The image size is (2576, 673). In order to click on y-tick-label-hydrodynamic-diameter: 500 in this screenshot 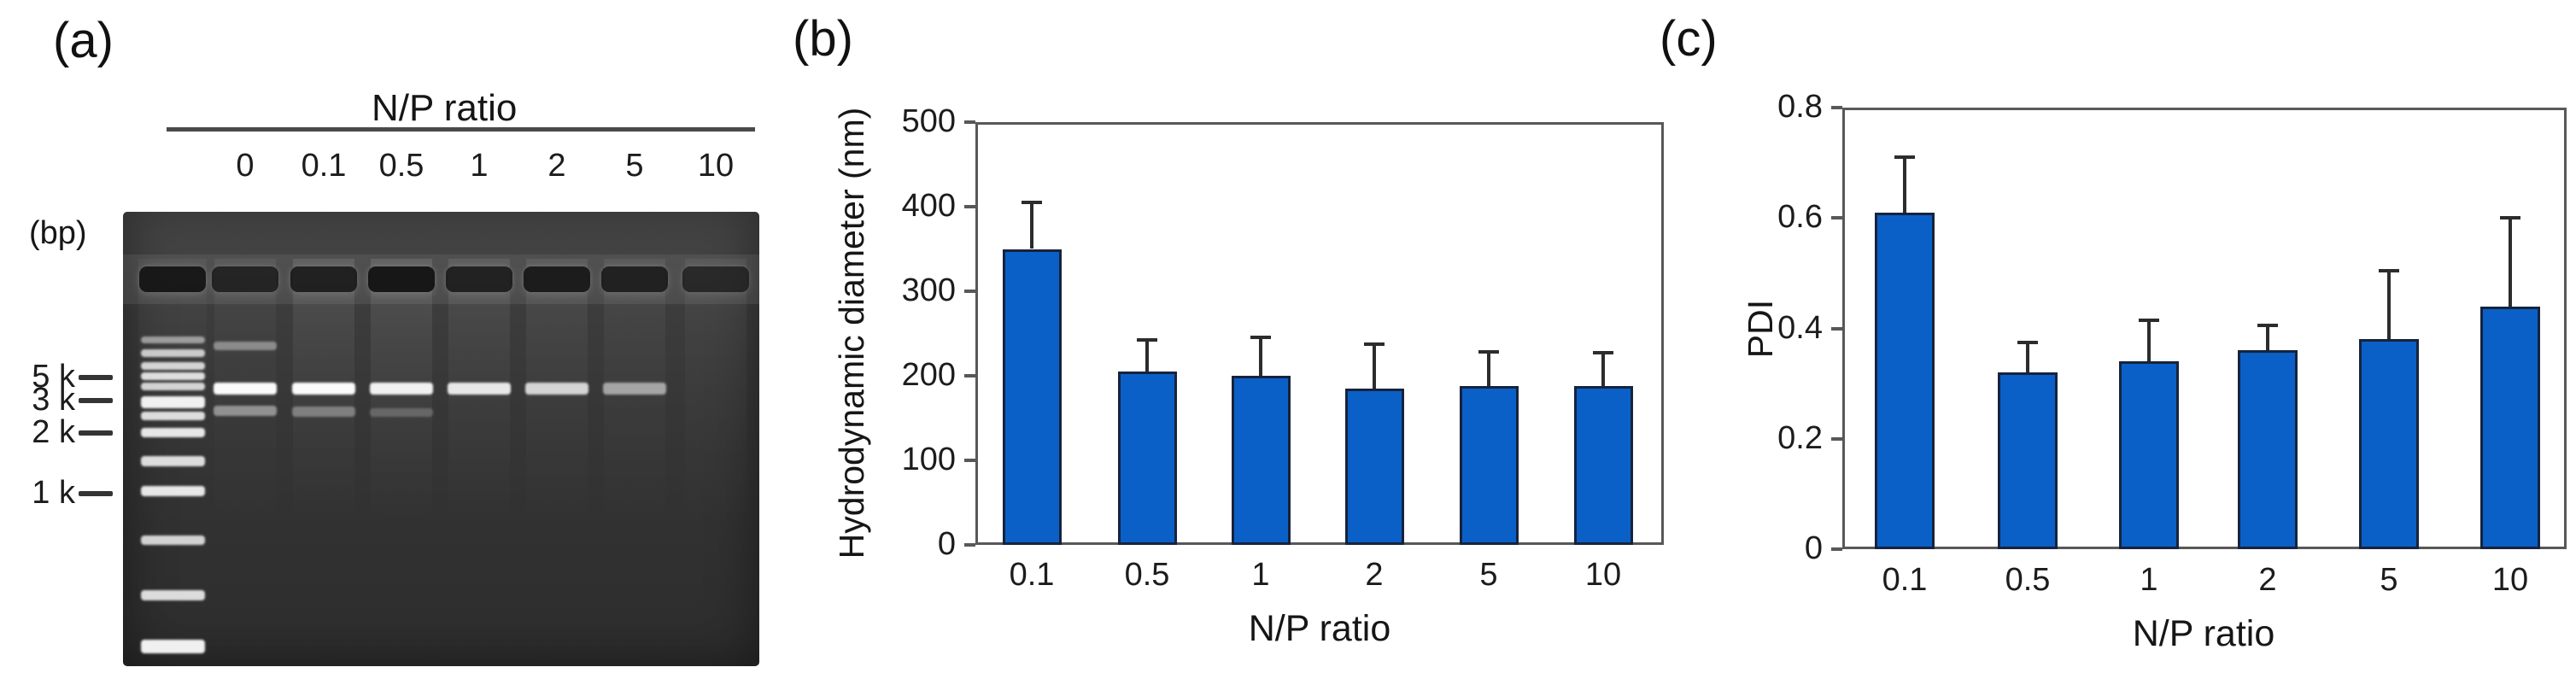, I will do `click(928, 121)`.